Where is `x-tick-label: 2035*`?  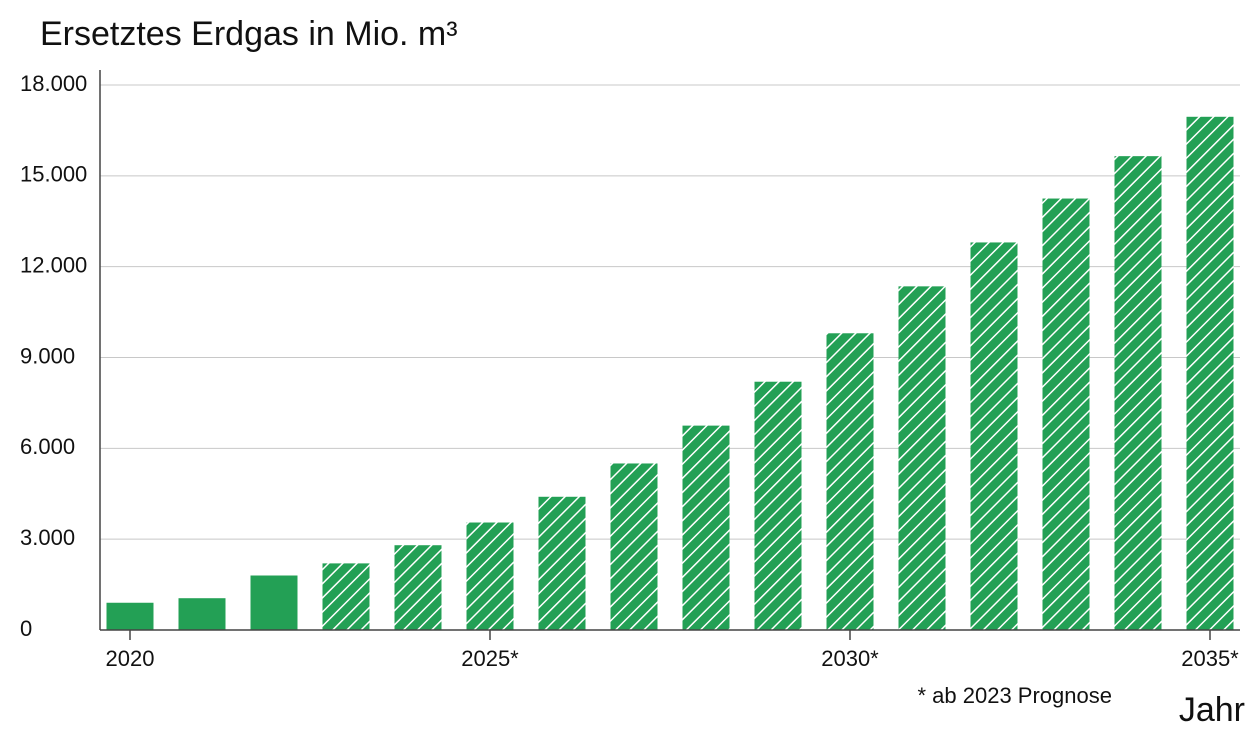
x-tick-label: 2035* is located at coordinates (1210, 658).